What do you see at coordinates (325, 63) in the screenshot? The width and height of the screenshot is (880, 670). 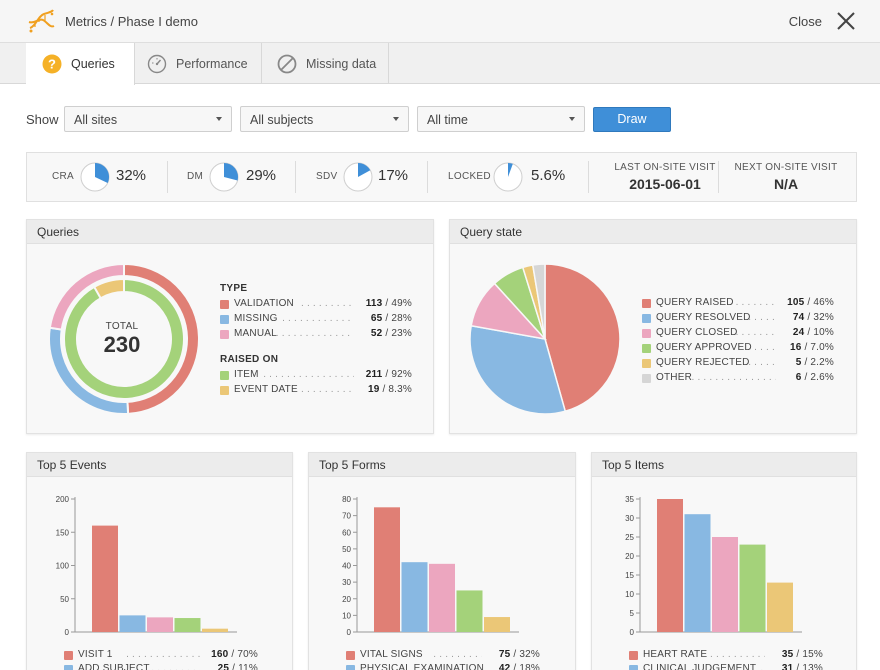 I see `tab-missing-data: Missing data` at bounding box center [325, 63].